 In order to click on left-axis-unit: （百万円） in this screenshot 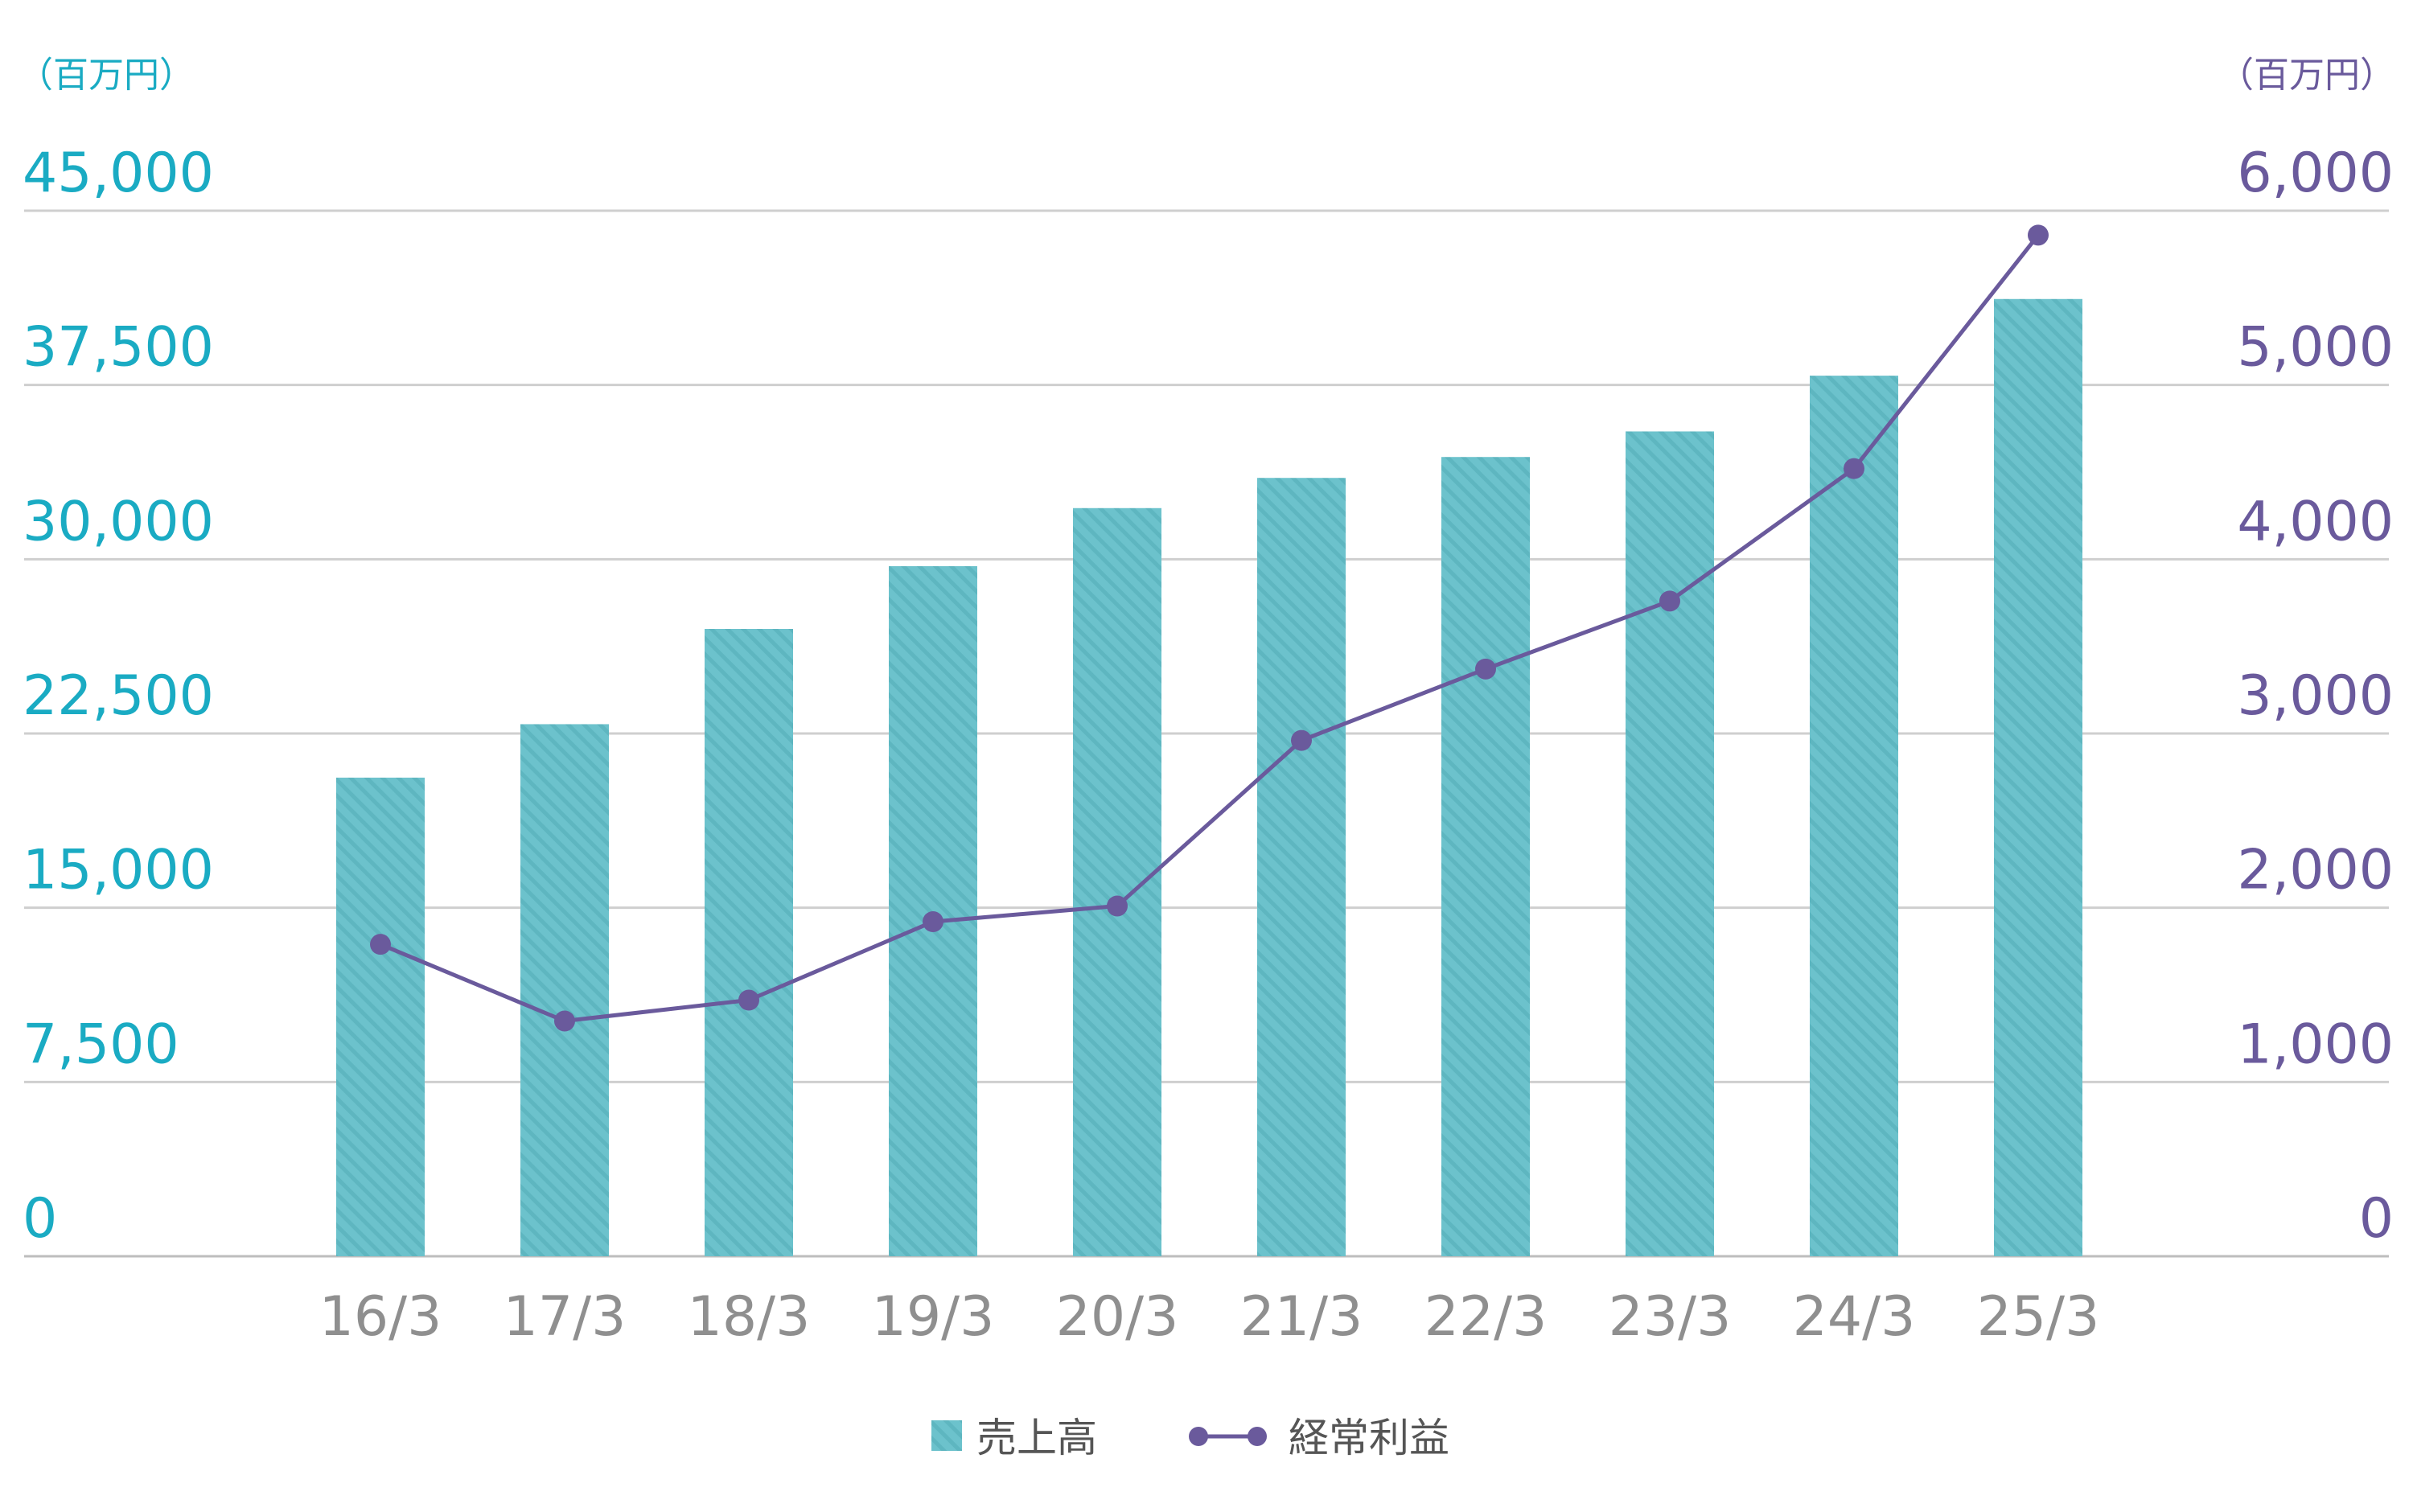, I will do `click(106, 76)`.